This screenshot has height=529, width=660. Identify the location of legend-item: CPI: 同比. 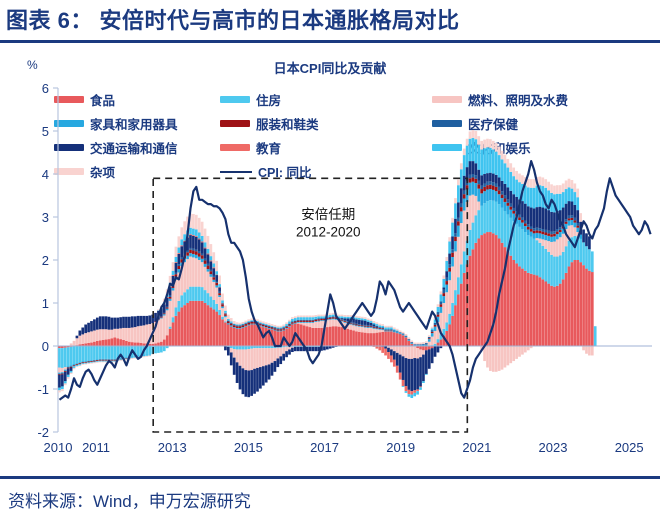
(265, 171).